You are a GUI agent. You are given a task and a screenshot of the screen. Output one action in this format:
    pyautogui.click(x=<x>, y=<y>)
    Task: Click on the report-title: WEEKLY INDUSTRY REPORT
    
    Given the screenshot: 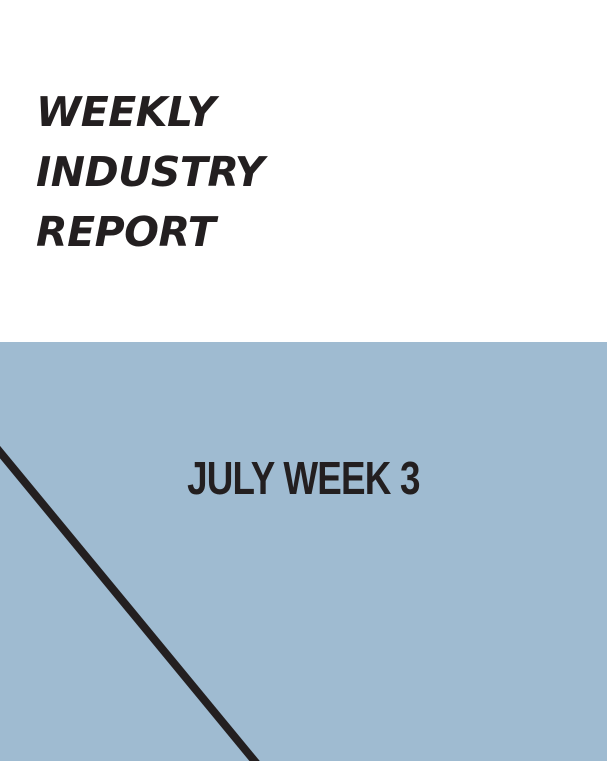 What is the action you would take?
    pyautogui.click(x=150, y=172)
    